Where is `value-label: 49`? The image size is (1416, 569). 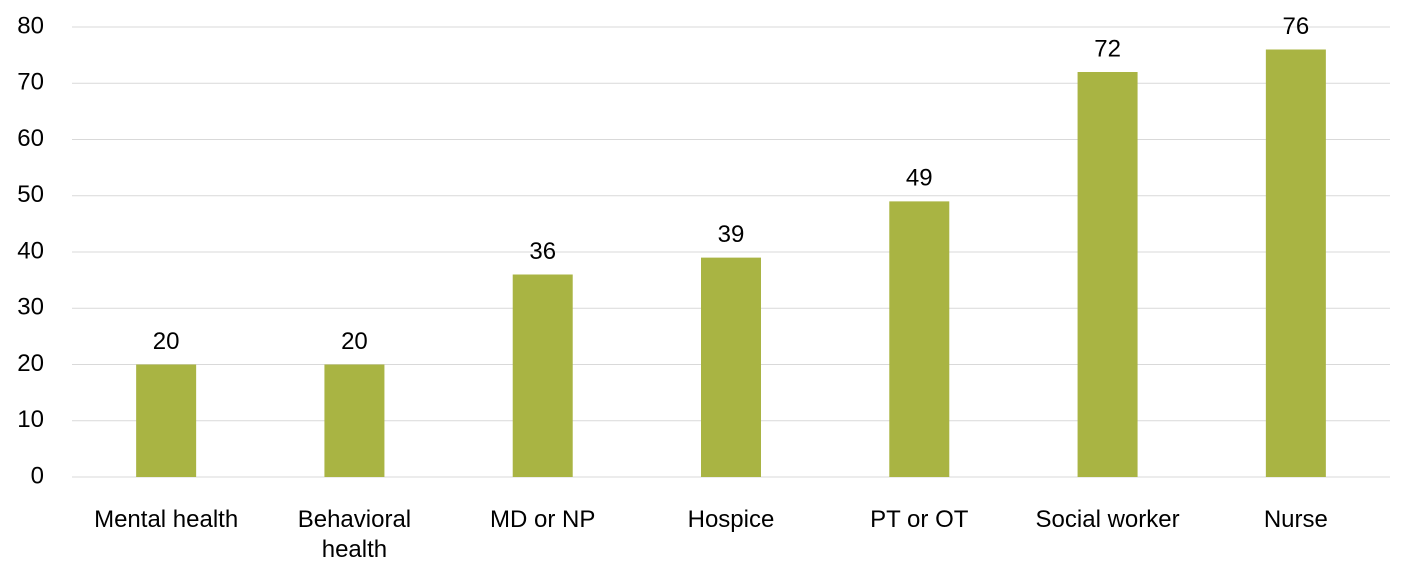
value-label: 49 is located at coordinates (919, 178).